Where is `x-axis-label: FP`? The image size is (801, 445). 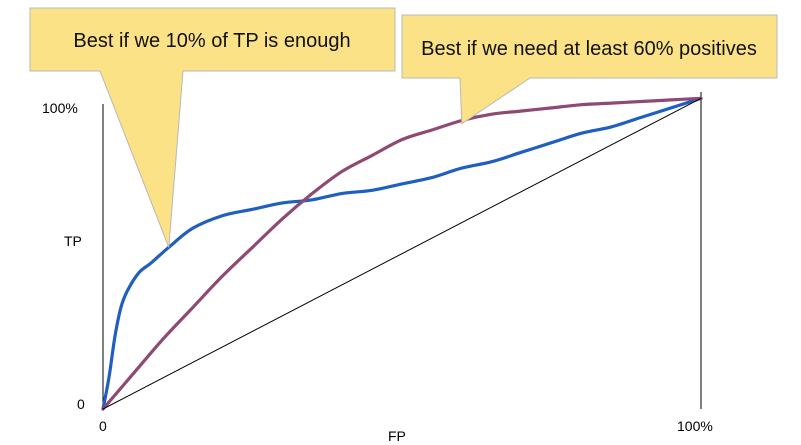
x-axis-label: FP is located at coordinates (397, 436).